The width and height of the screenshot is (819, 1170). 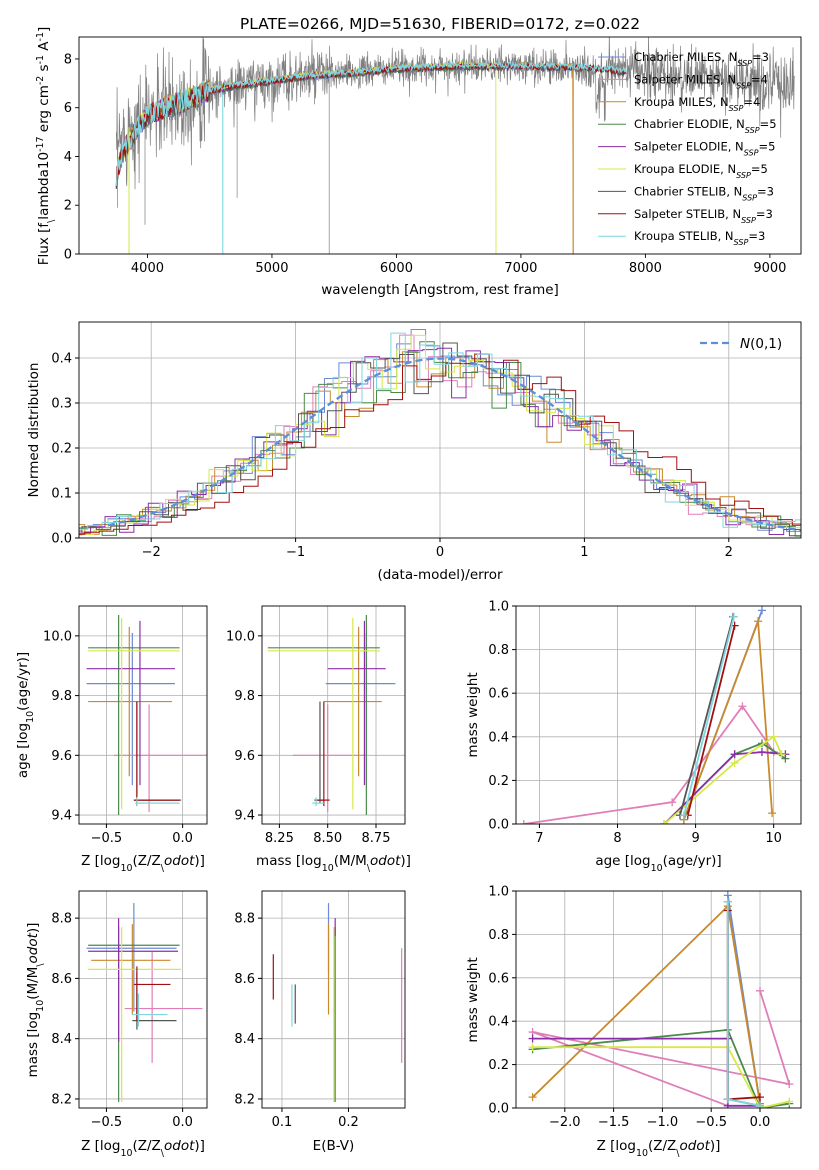 What do you see at coordinates (709, 716) in the screenshot?
I see `weight-line-kroupa-stelib` at bounding box center [709, 716].